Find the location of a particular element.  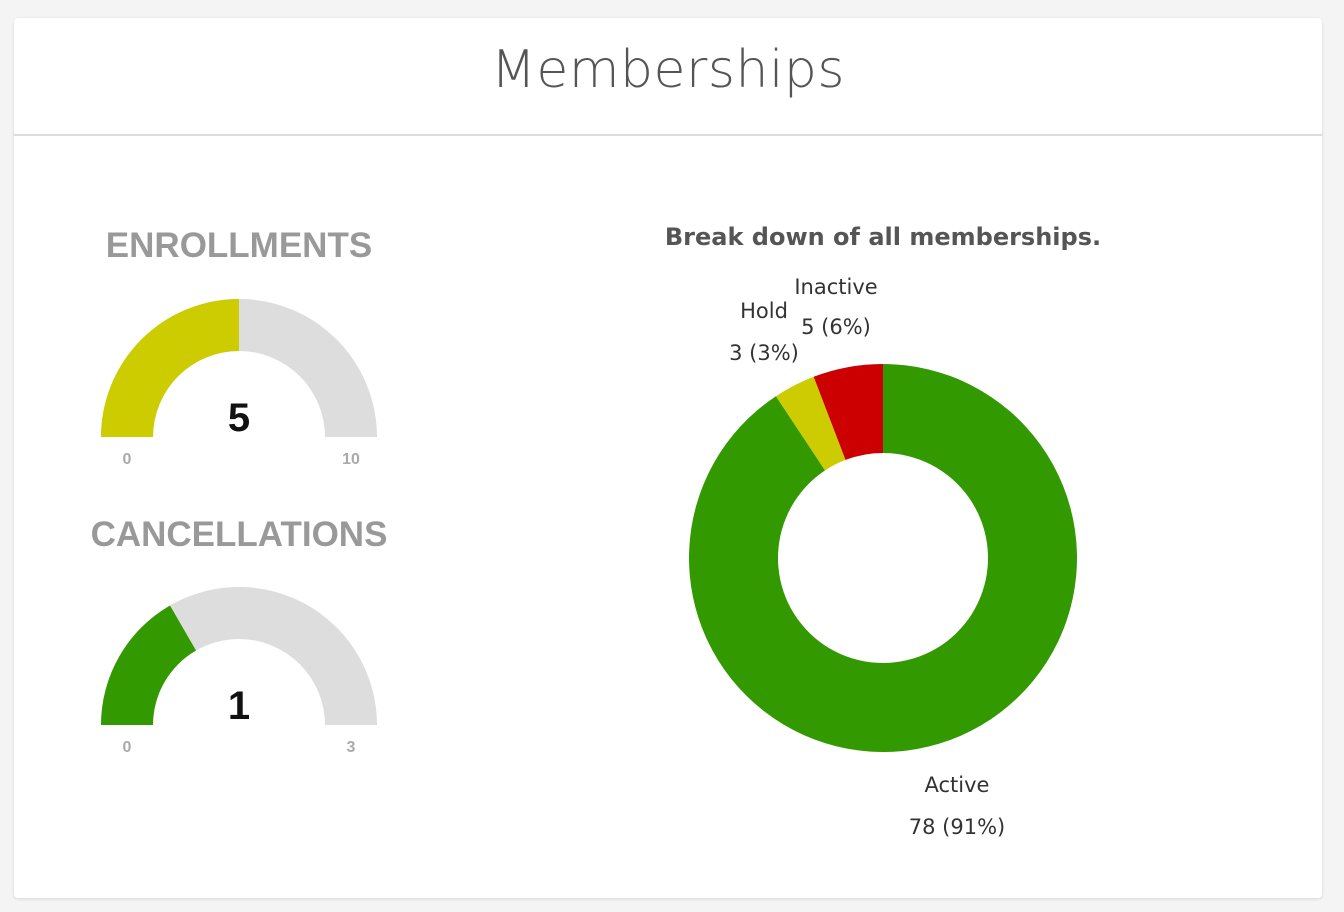

cancellations-gauge-min-label: 0 is located at coordinates (127, 747).